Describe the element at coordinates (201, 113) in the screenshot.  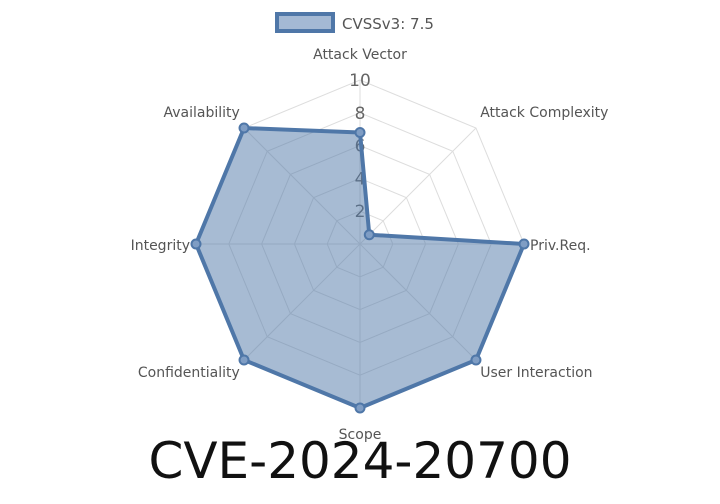
I see `axis-label: Availability` at that location.